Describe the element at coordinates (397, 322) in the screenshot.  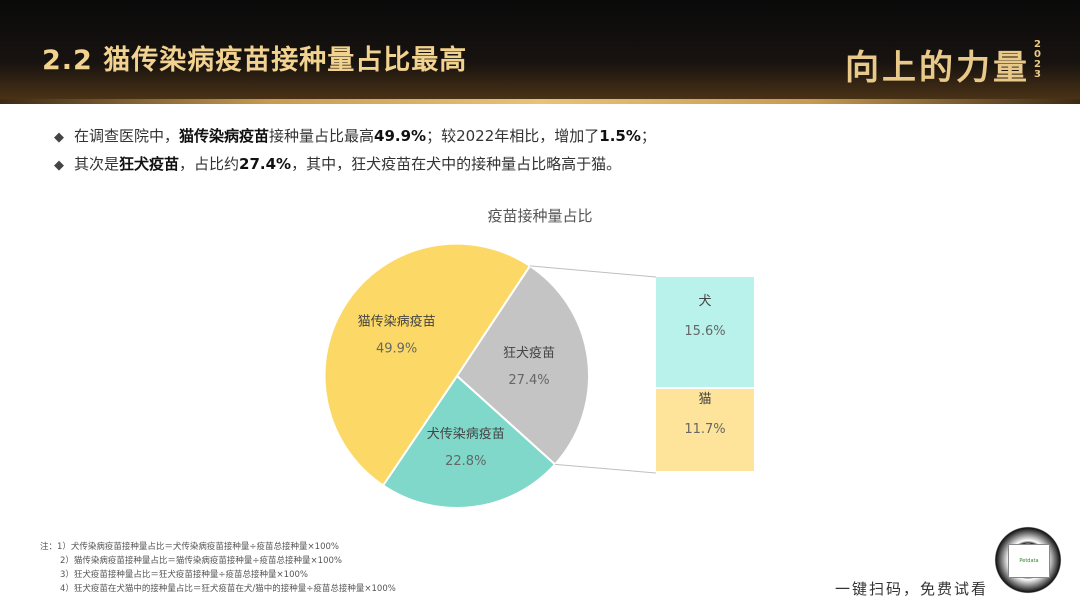
I see `slice-label: 猫传染病疫苗` at that location.